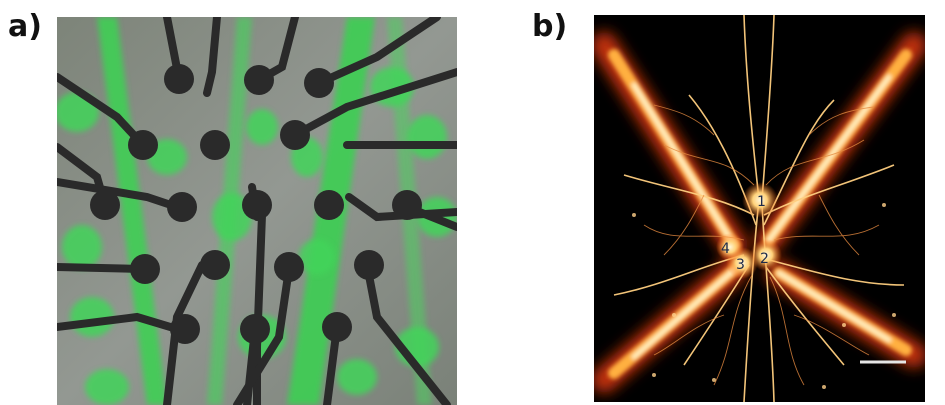 This screenshot has width=945, height=405. What do you see at coordinates (761, 202) in the screenshot?
I see `neuron-label-1: 1` at bounding box center [761, 202].